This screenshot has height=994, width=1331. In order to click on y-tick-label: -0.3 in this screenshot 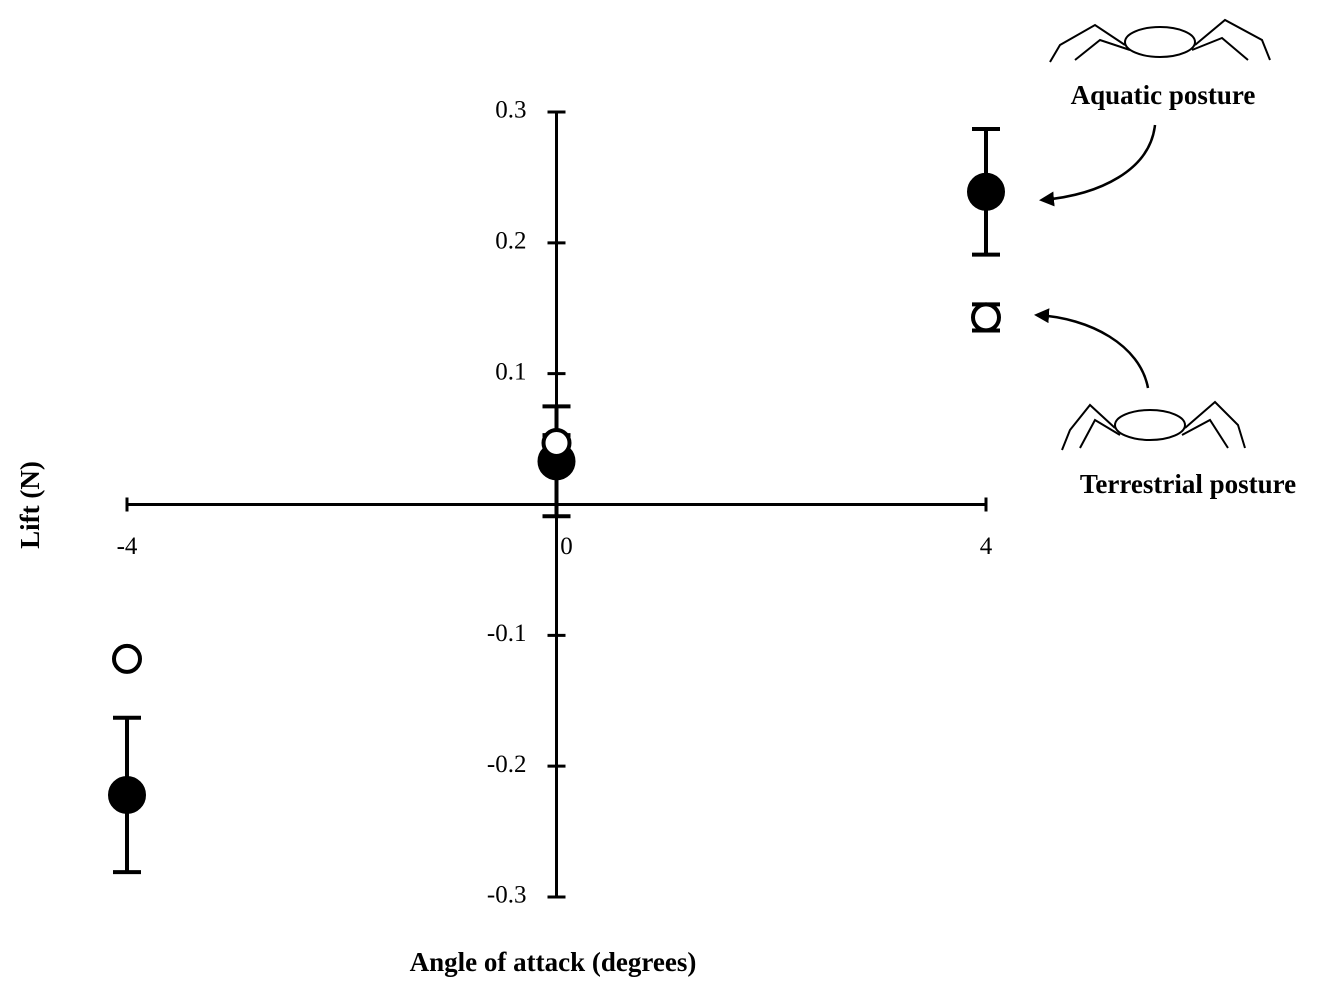, I will do `click(507, 895)`.